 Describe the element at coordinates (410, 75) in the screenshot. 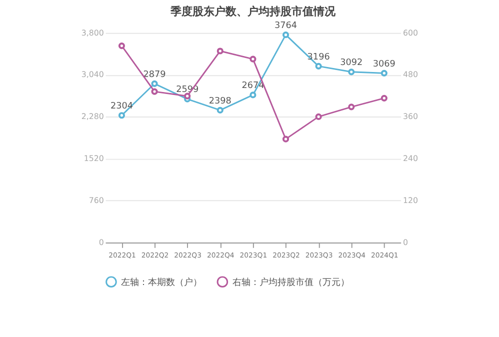

I see `y2-tick-label: 480` at that location.